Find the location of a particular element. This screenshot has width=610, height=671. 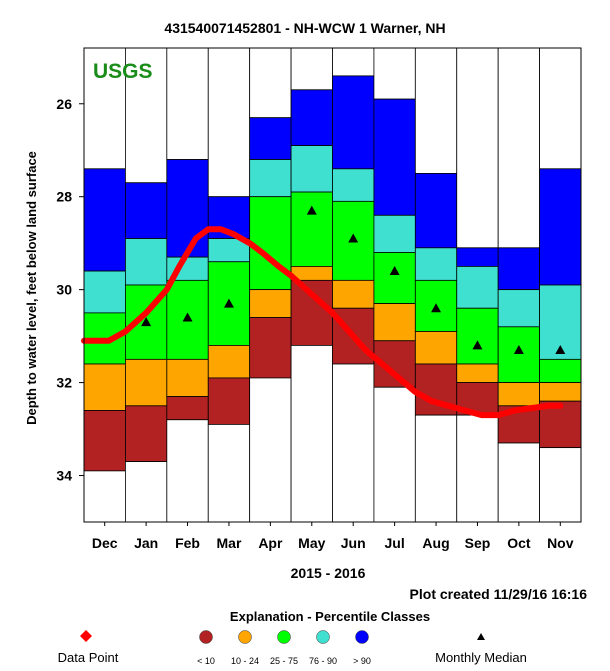

y-axis: 26 28 30 32 34 is located at coordinates (70, 290).